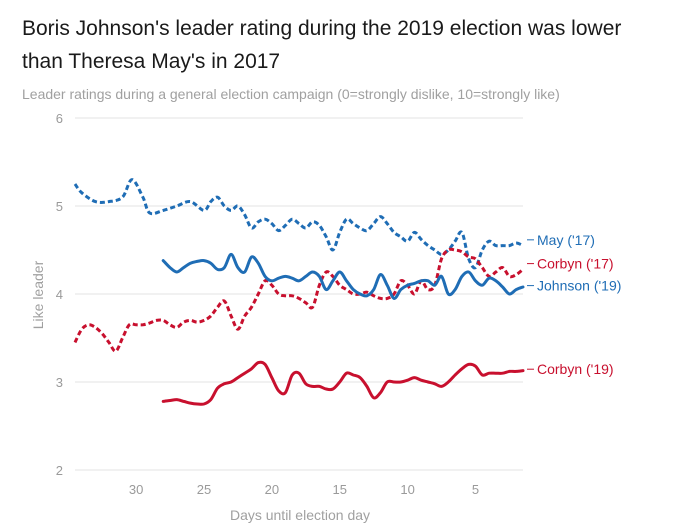 The height and width of the screenshot is (527, 680). Describe the element at coordinates (575, 264) in the screenshot. I see `series-label-1: Corbyn ('17)` at that location.